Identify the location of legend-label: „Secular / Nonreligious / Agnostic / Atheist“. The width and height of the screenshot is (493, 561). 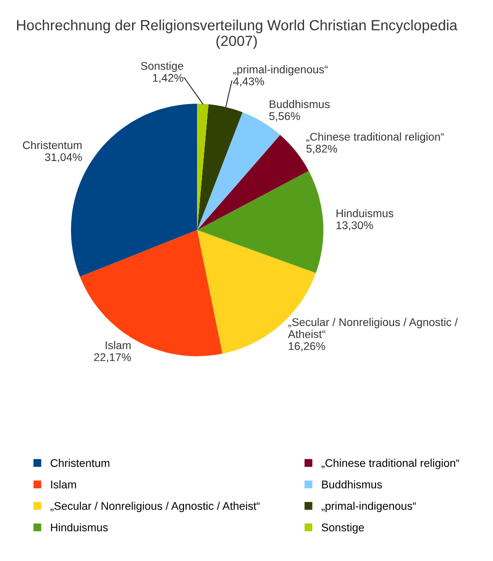
(155, 507).